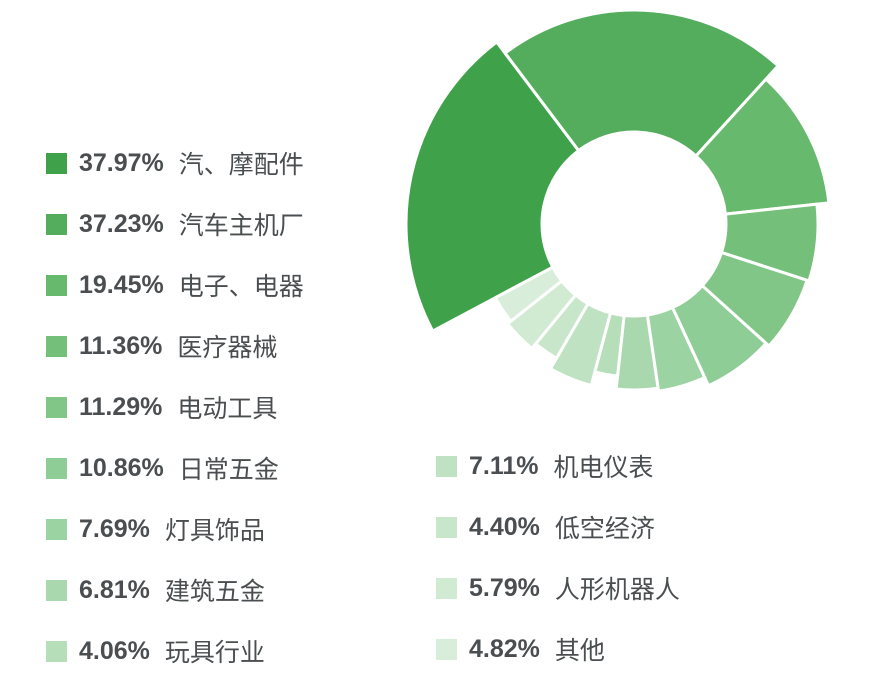 This screenshot has height=686, width=880. Describe the element at coordinates (175, 163) in the screenshot. I see `legend-item: 37.97% 汽、摩配件` at that location.